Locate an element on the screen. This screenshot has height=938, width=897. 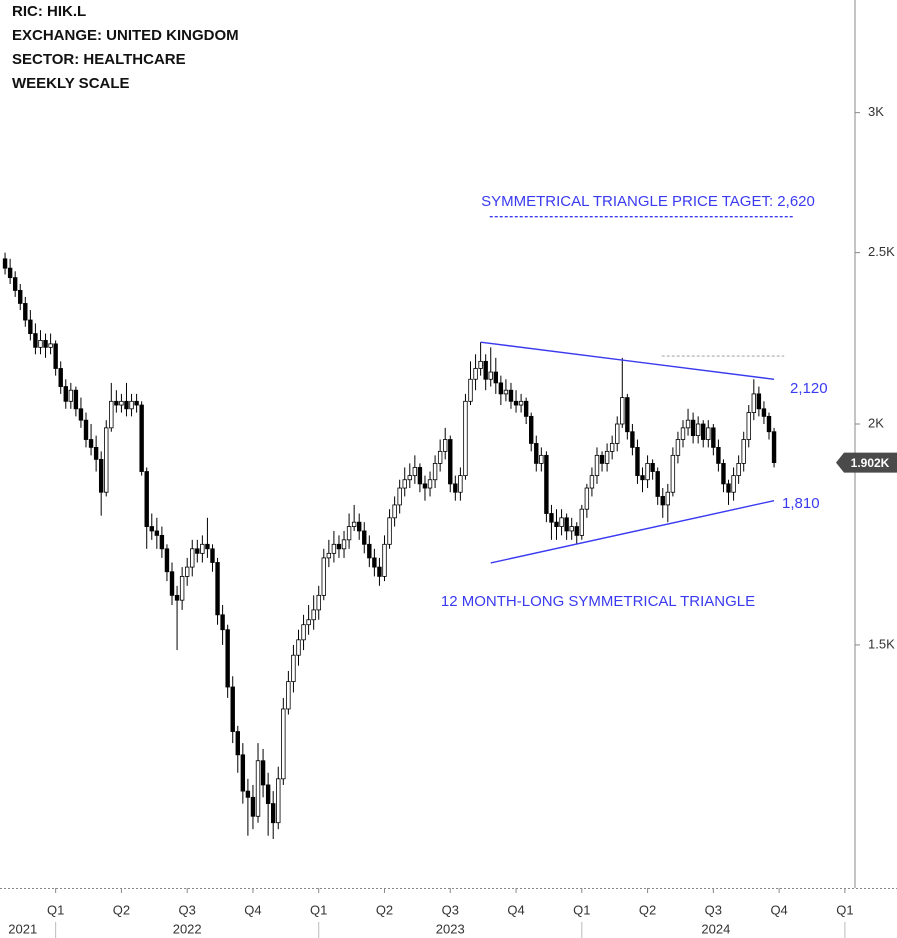
annotation: 12 MONTH-LONG SYMMETRICAL TRIANGLE is located at coordinates (598, 601).